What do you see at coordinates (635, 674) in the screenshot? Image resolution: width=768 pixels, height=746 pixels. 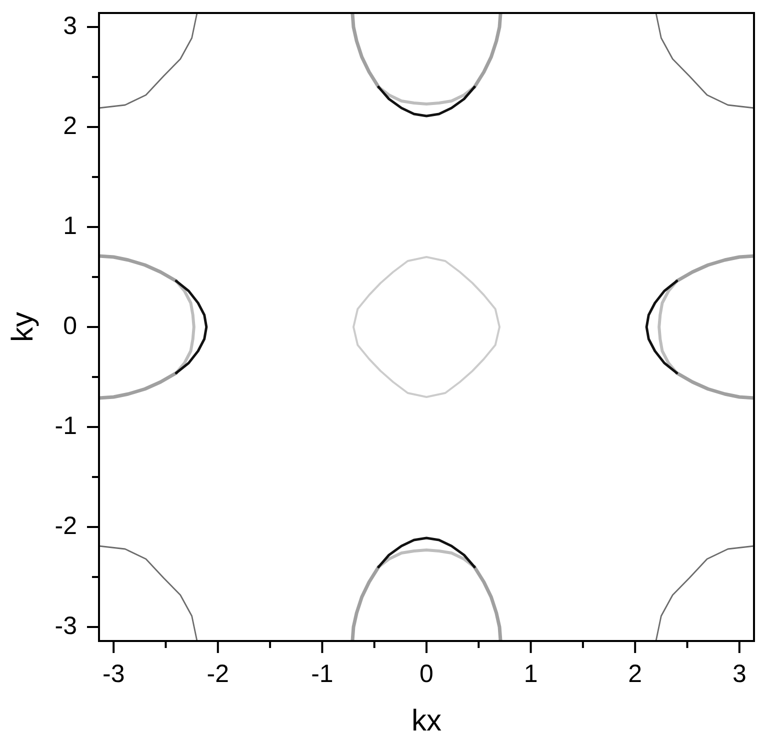 I see `x-tick-label: 2` at bounding box center [635, 674].